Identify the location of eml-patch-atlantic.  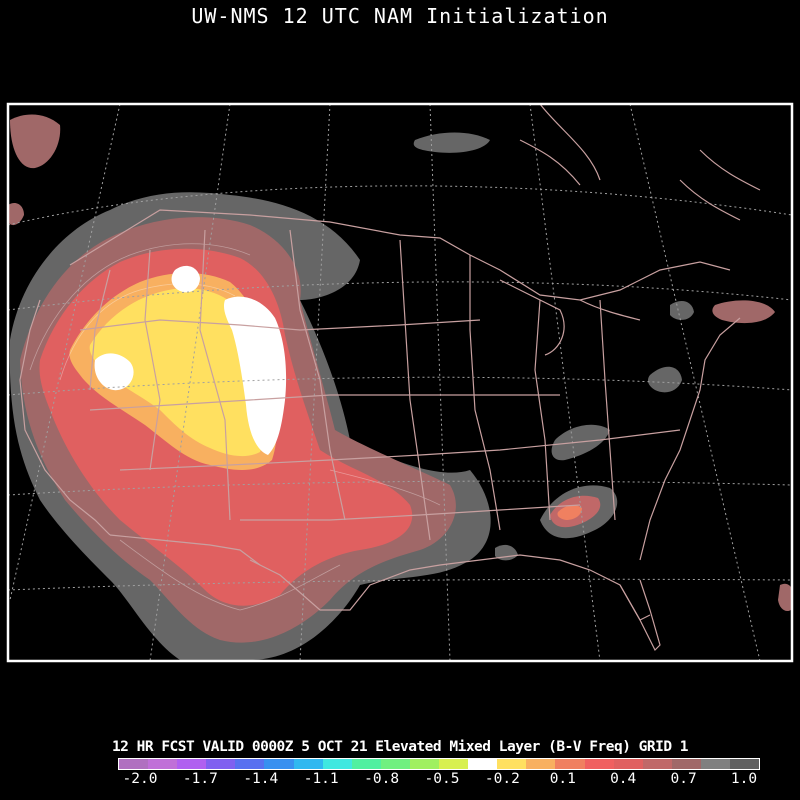
(785, 597).